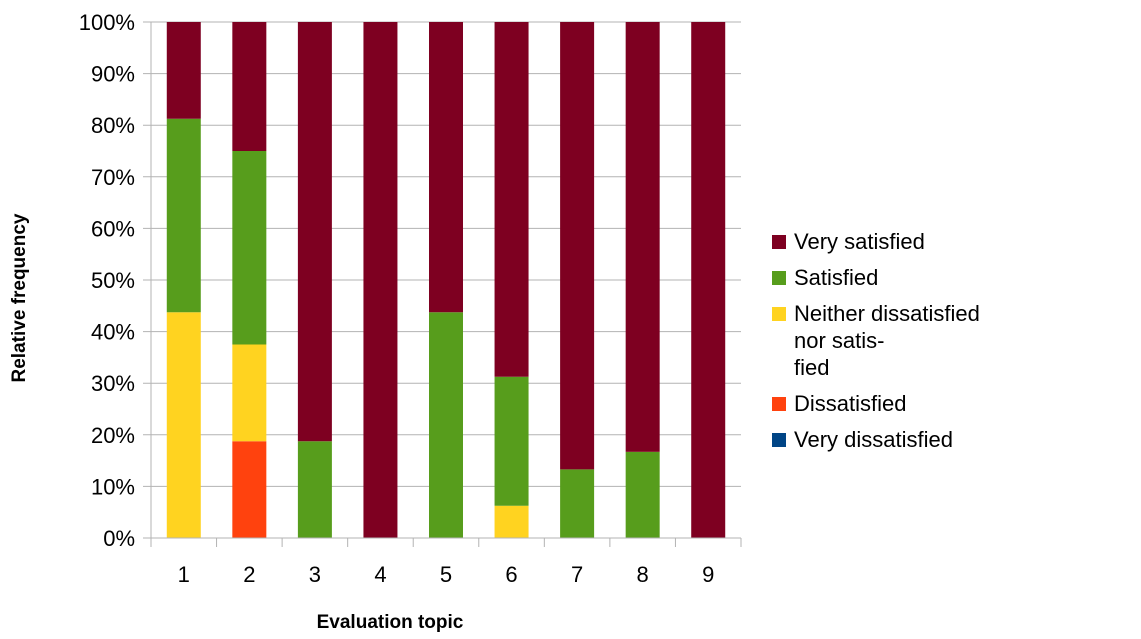 The height and width of the screenshot is (639, 1141). Describe the element at coordinates (315, 574) in the screenshot. I see `x-tick-label: 3` at that location.